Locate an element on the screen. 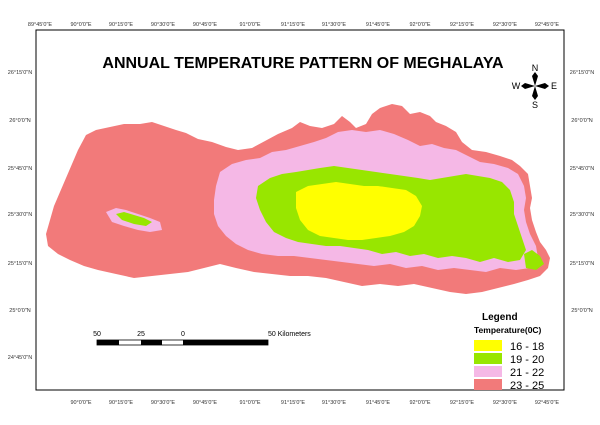 Image resolution: width=600 pixels, height=425 pixels. compass-s-label: S is located at coordinates (535, 105).